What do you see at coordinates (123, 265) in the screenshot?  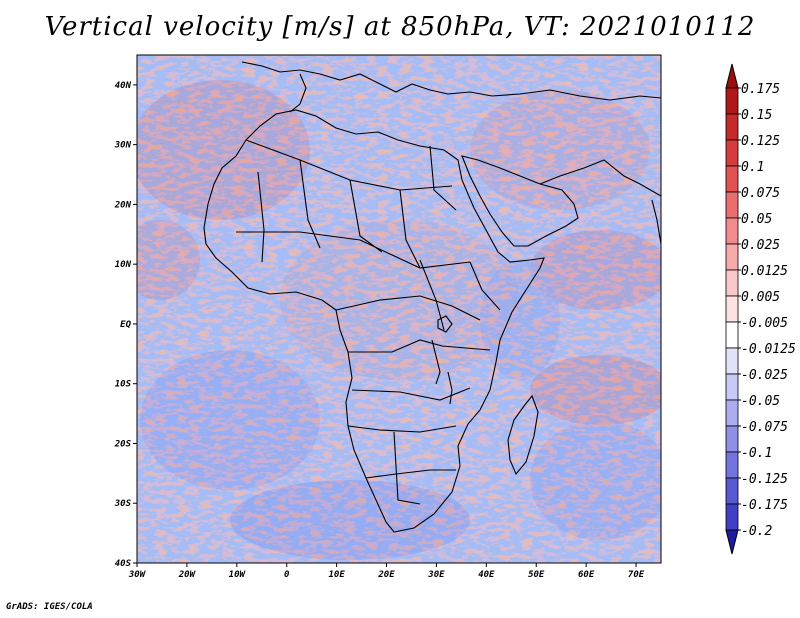 I see `lat-tick-label: 10N` at bounding box center [123, 265].